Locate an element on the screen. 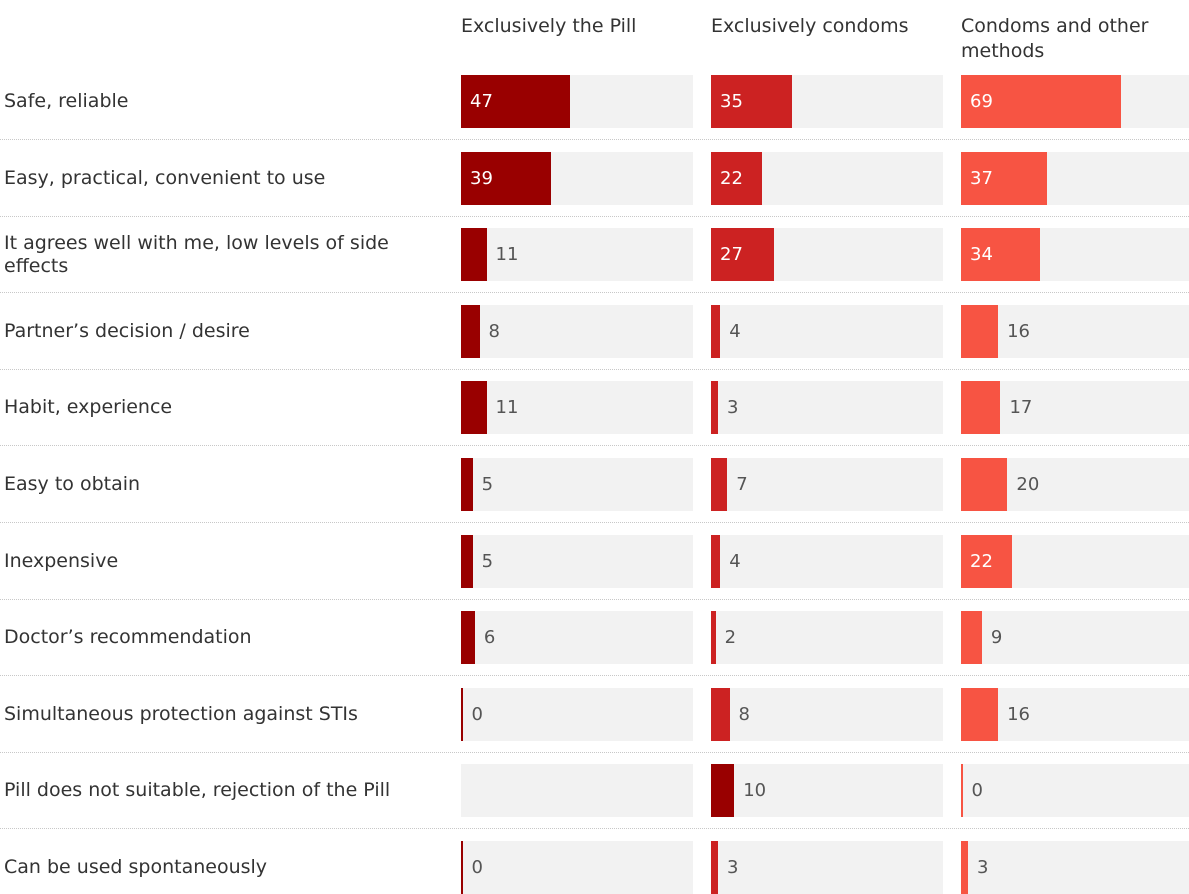 Image resolution: width=1189 pixels, height=894 pixels. bar-track: 22 is located at coordinates (827, 178).